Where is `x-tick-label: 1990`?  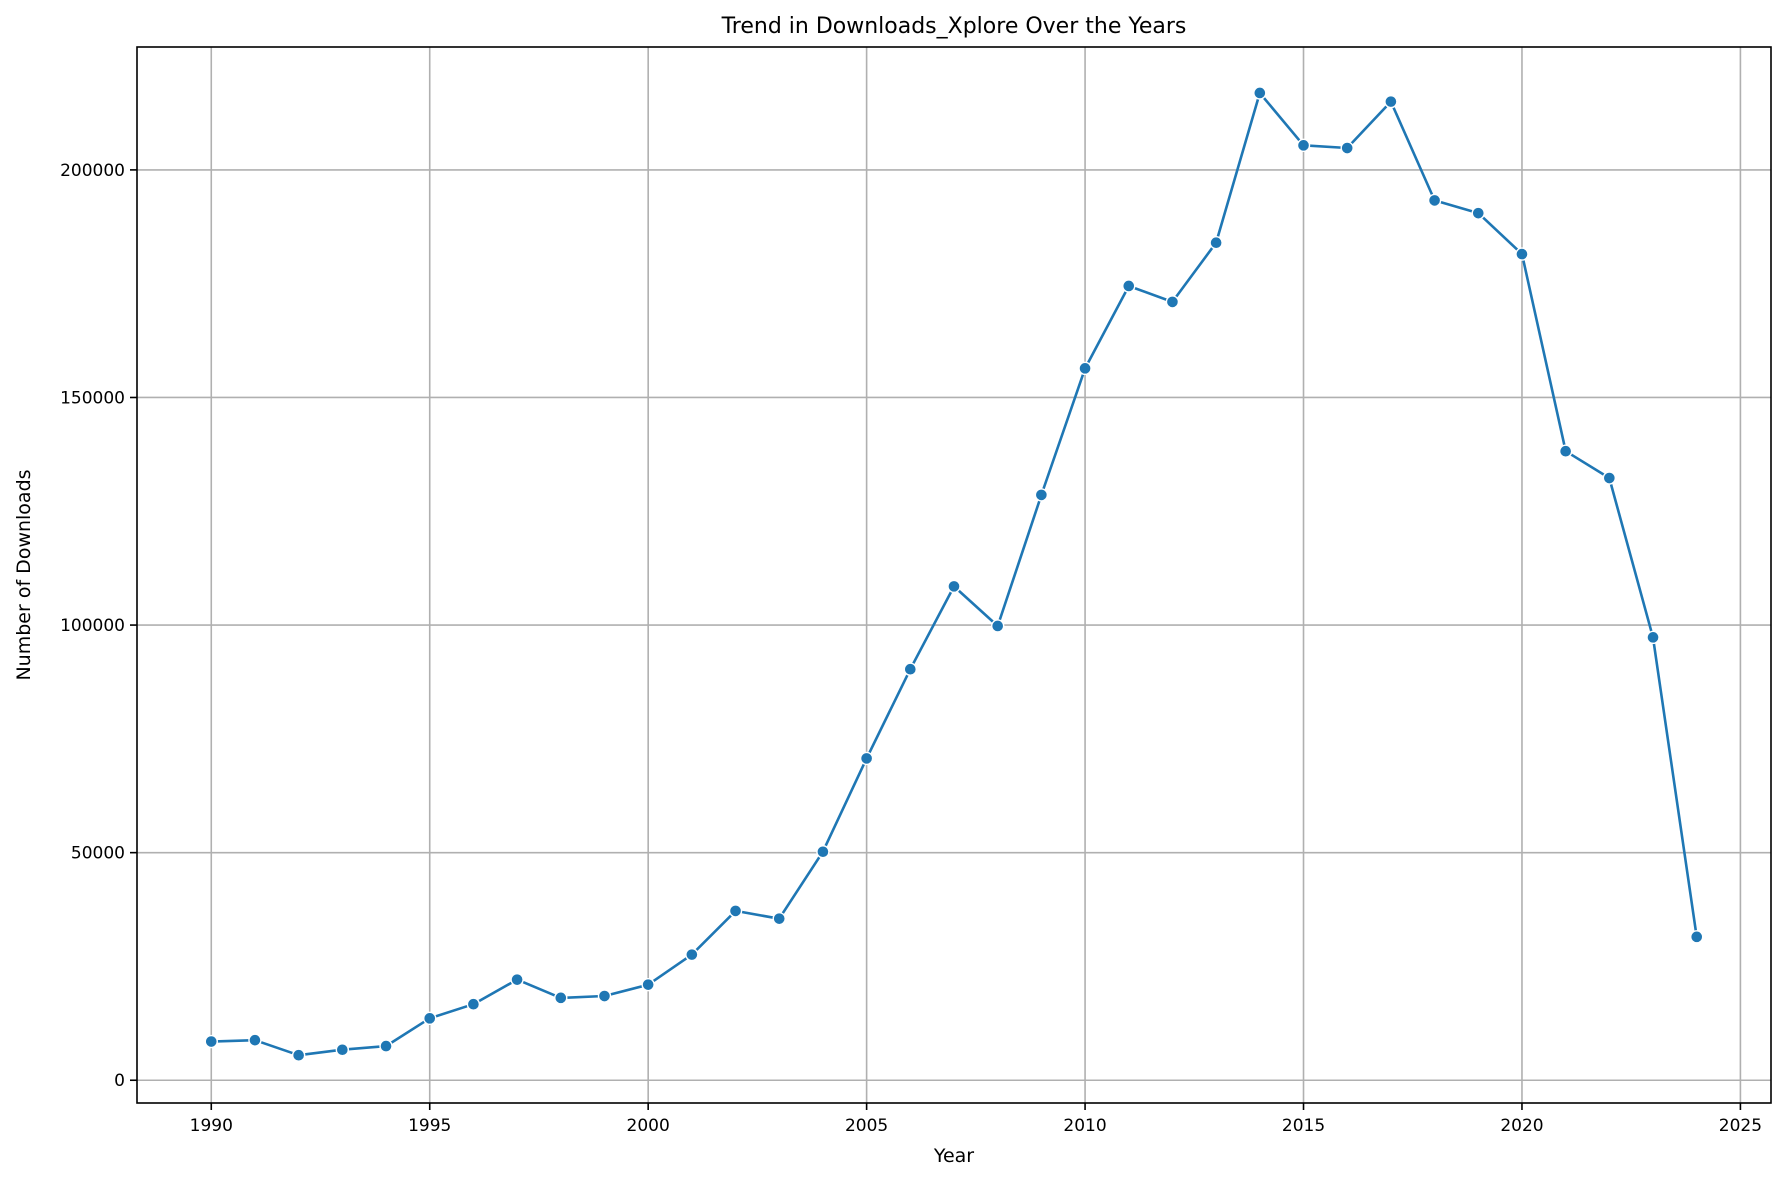 x-tick-label: 1990 is located at coordinates (211, 1126).